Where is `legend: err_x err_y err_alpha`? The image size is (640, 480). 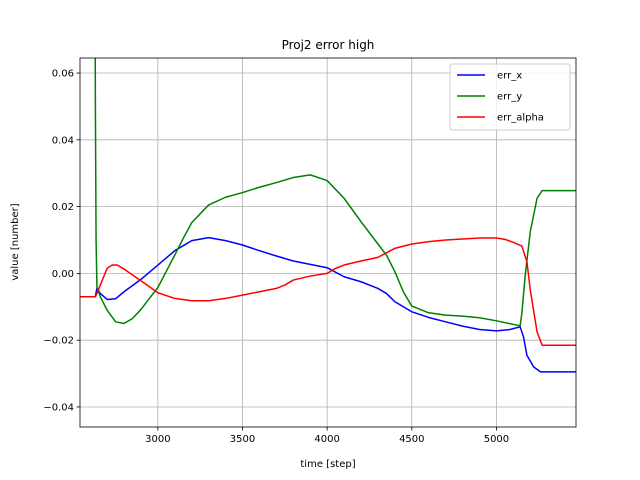
legend: err_x err_y err_alpha is located at coordinates (510, 97).